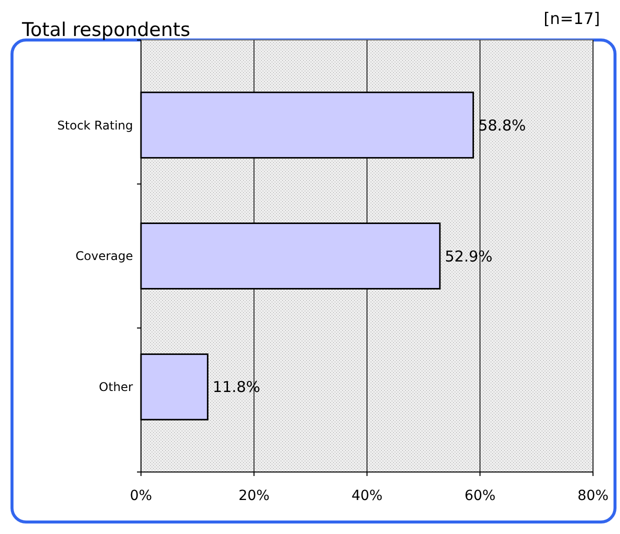 This screenshot has width=620, height=534. Describe the element at coordinates (480, 496) in the screenshot. I see `x-tick-label: 60%` at that location.